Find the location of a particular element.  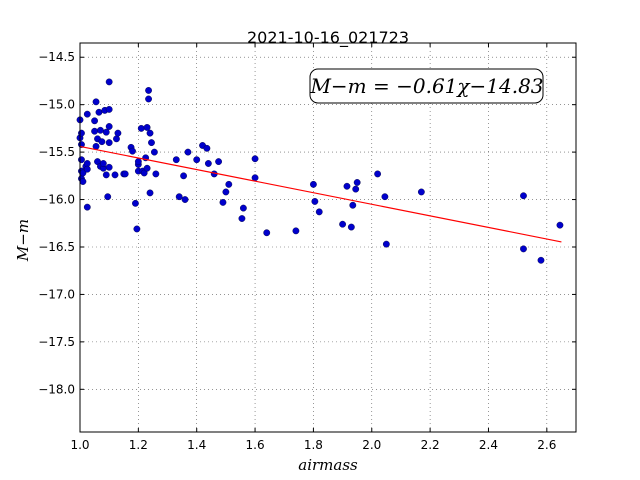

y-tick-label: −16.5 is located at coordinates (56, 247).